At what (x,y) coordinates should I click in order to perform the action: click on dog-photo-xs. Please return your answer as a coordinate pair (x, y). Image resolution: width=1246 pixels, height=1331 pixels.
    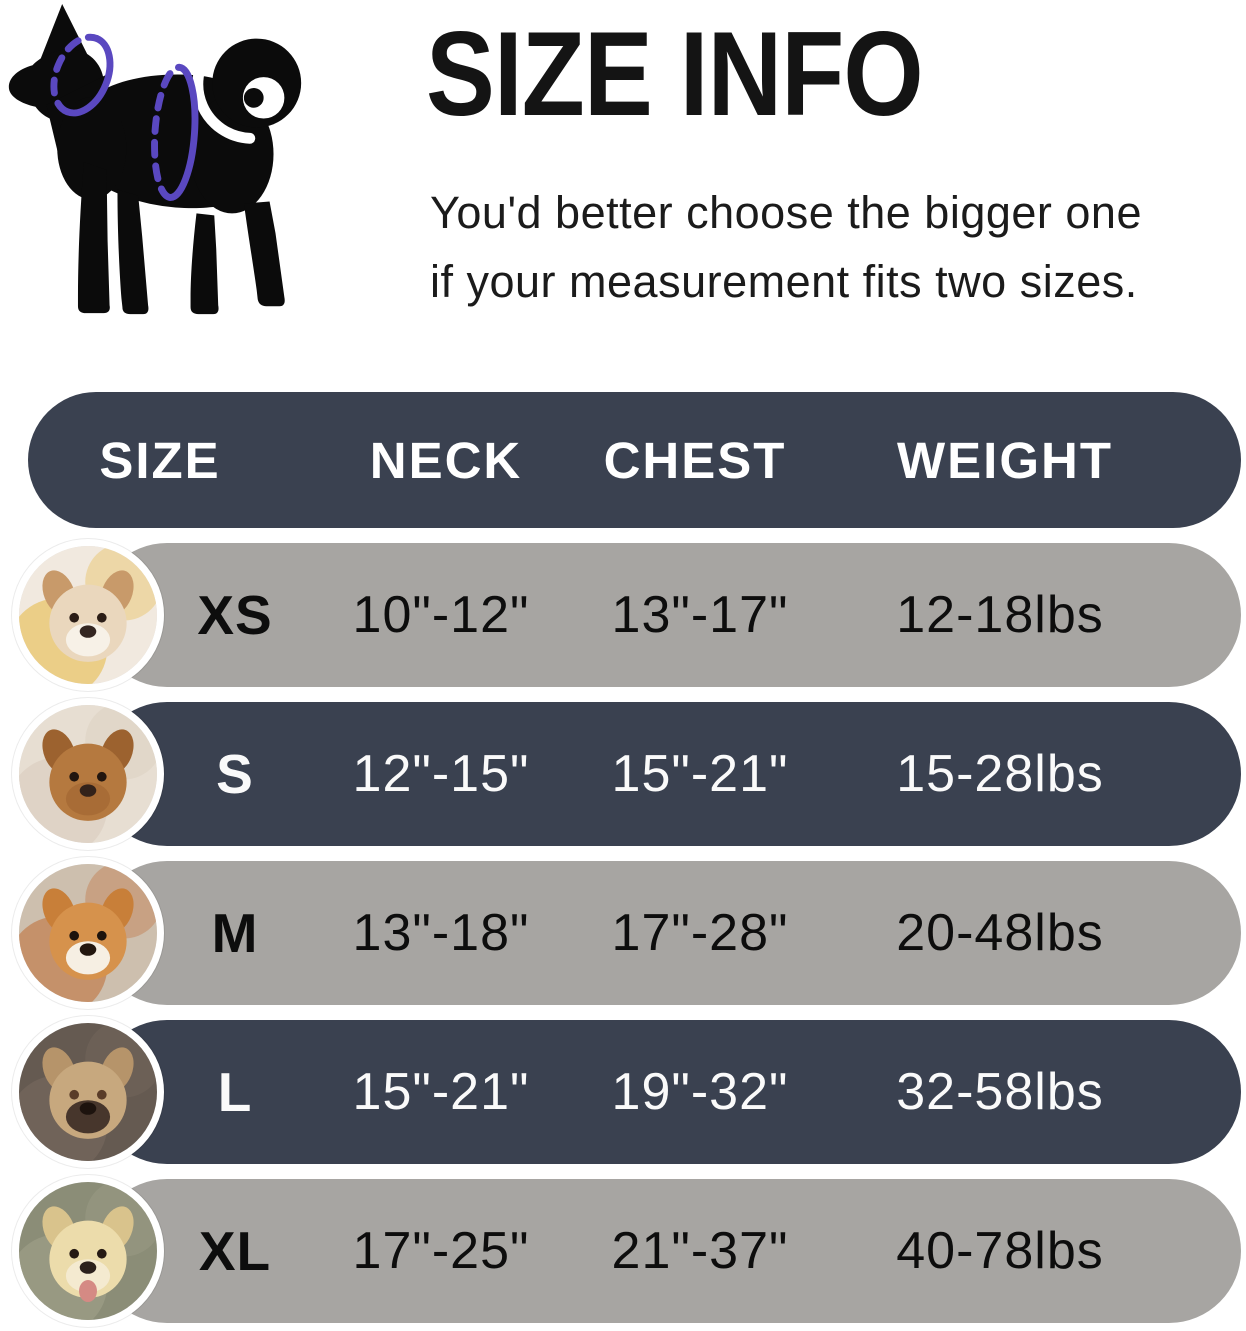
    Looking at the image, I should click on (88, 615).